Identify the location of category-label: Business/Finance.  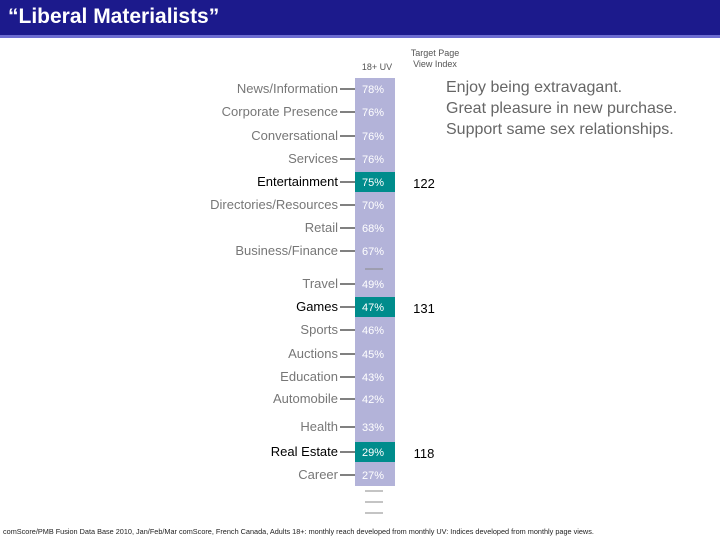
(286, 250).